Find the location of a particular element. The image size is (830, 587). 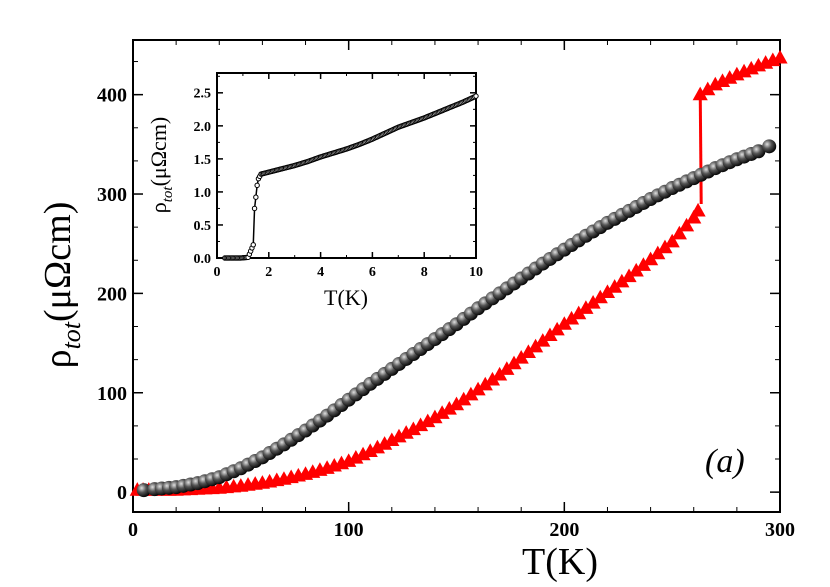

inset-x-tick-label: 4 is located at coordinates (320, 272).